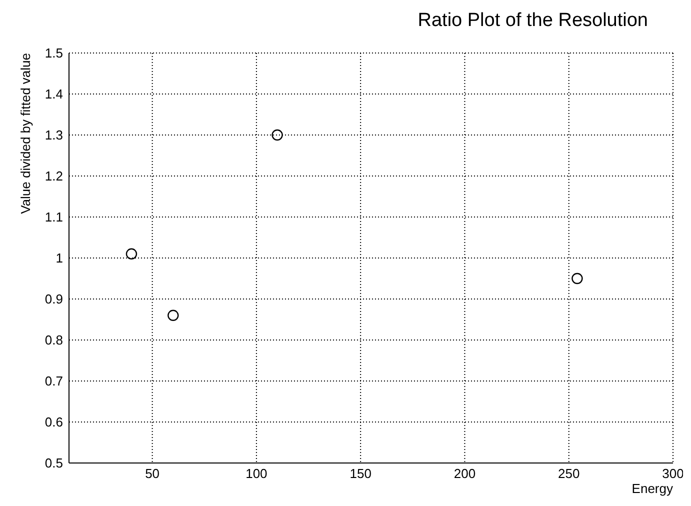 This screenshot has height=506, width=691. Describe the element at coordinates (53, 381) in the screenshot. I see `y-tick-label: 0.7` at that location.